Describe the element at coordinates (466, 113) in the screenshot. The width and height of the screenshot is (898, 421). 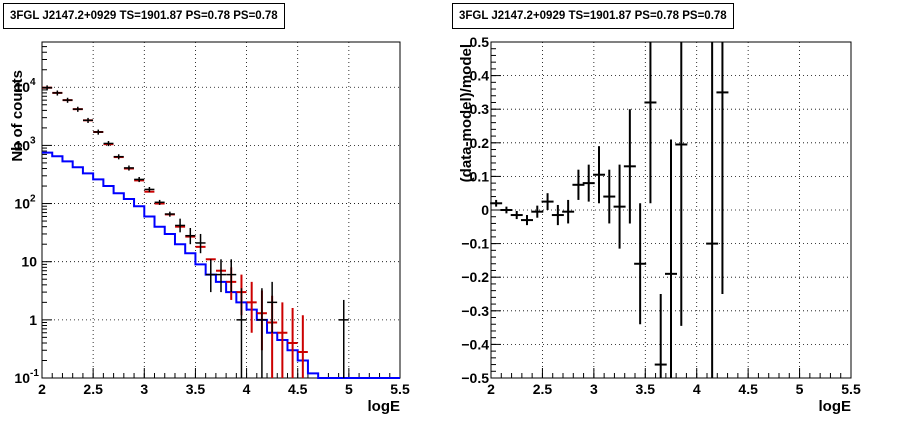
I see `y-axis-label: (data-model)/model` at that location.